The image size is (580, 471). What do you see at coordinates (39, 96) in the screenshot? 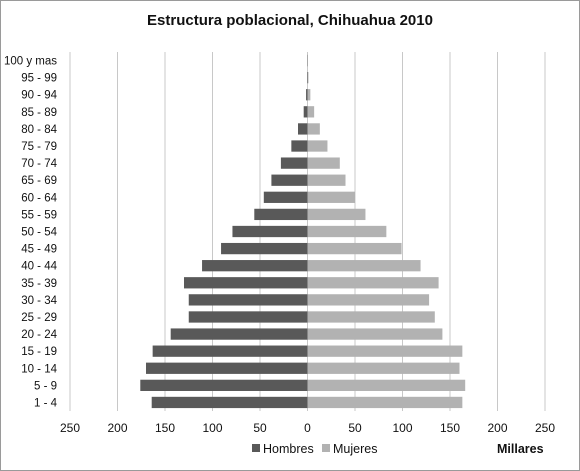
I see `category-label: 90 - 94` at bounding box center [39, 96].